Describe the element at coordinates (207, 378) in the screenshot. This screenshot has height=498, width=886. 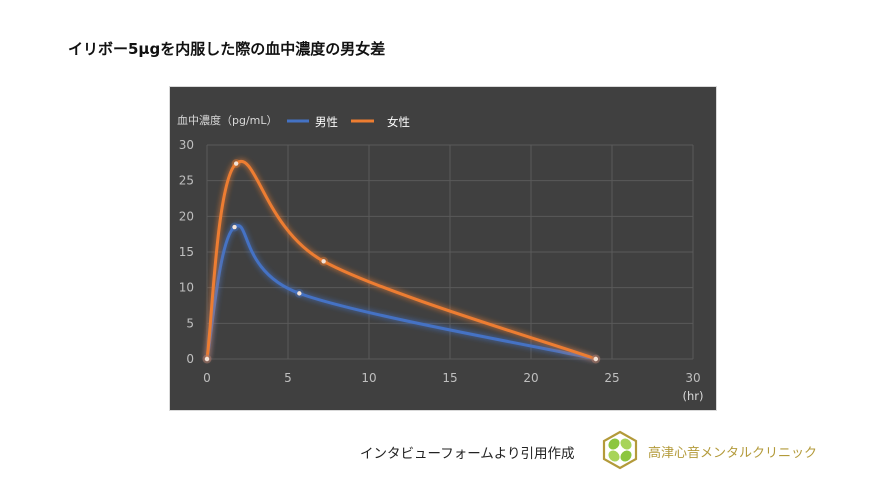
I see `x-tick-label: 0` at that location.